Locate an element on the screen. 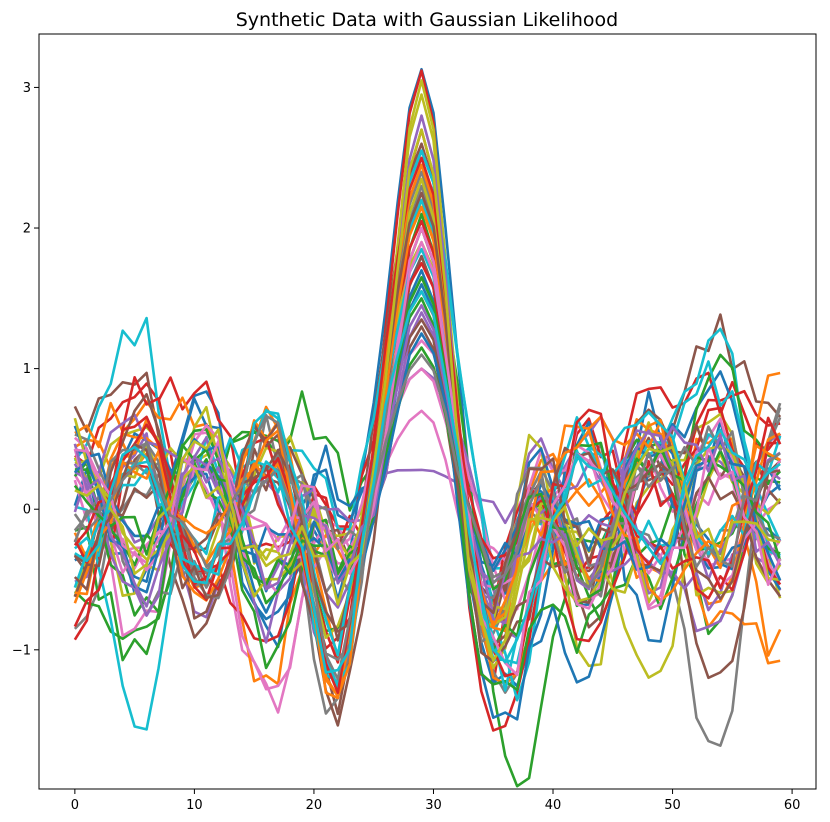 The height and width of the screenshot is (822, 830). y-tick-label: −1 is located at coordinates (21, 650).